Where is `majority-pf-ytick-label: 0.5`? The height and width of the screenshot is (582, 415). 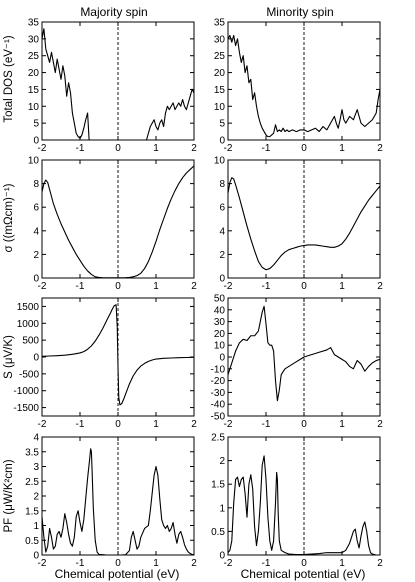
majority-pf-ytick-label: 0.5 is located at coordinates (32, 541).